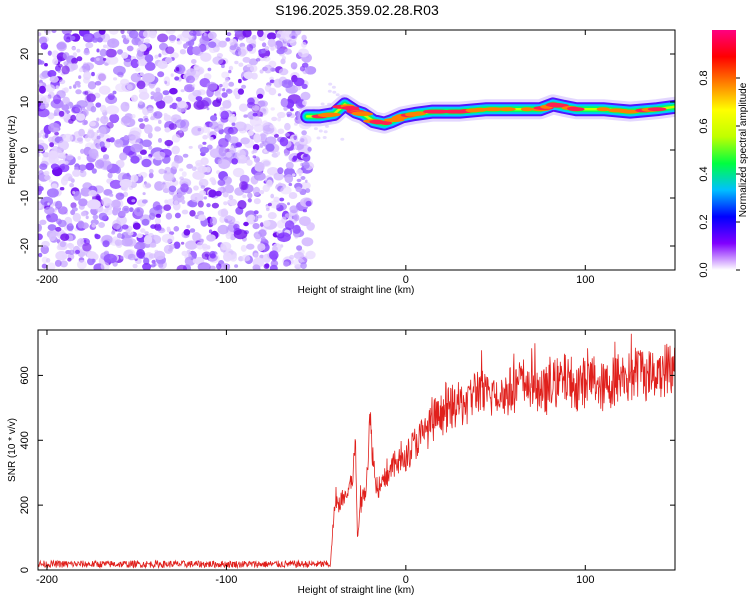  I want to click on colorbar-tick-label: 0.8, so click(704, 77).